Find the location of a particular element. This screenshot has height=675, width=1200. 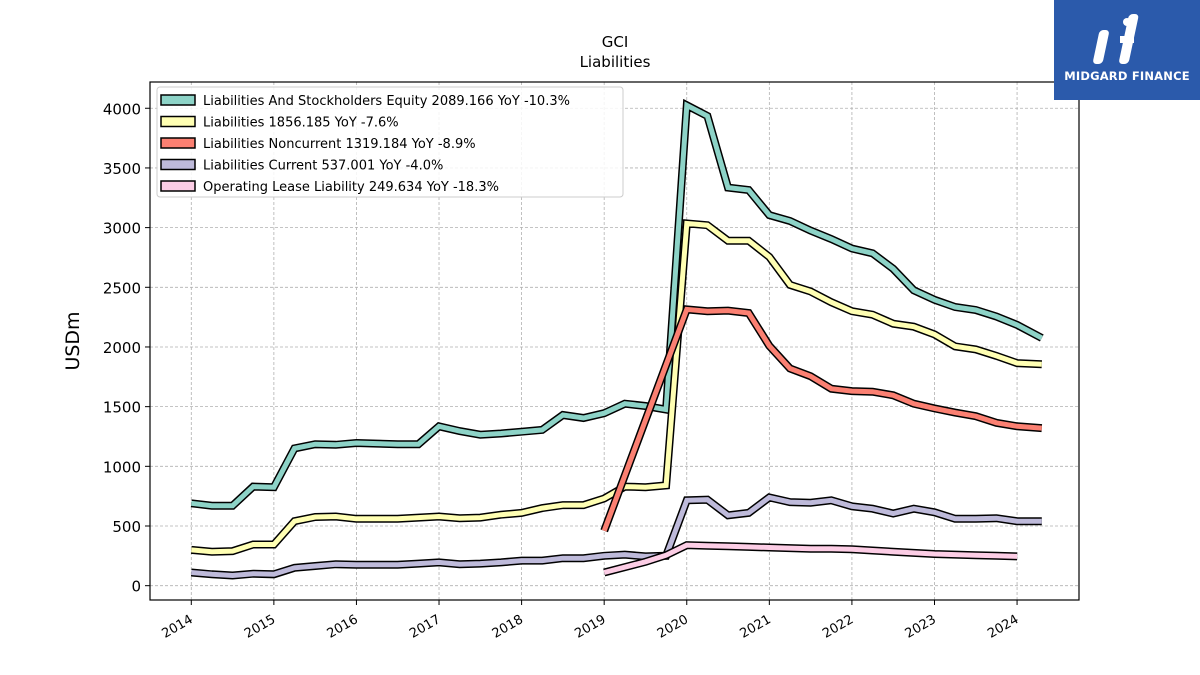

x-tick-label: 2014 is located at coordinates (177, 627).